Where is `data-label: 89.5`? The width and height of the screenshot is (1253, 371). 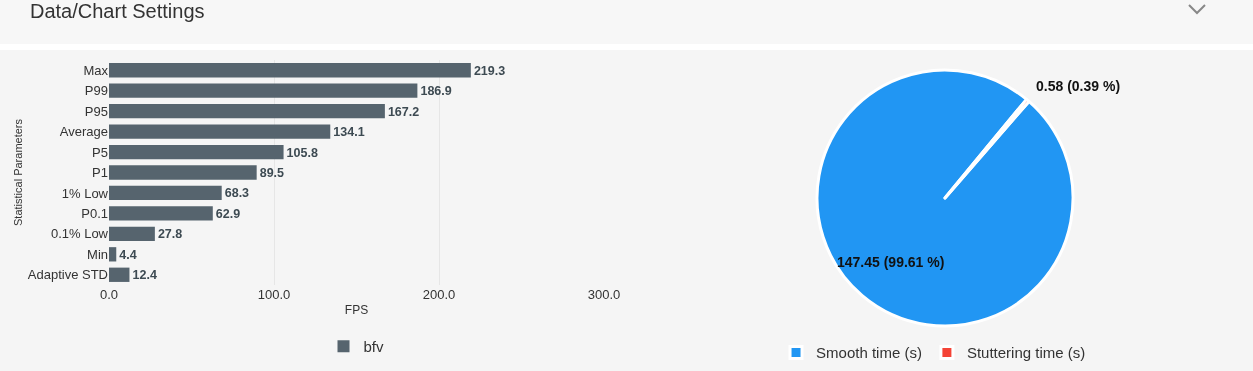 data-label: 89.5 is located at coordinates (272, 172).